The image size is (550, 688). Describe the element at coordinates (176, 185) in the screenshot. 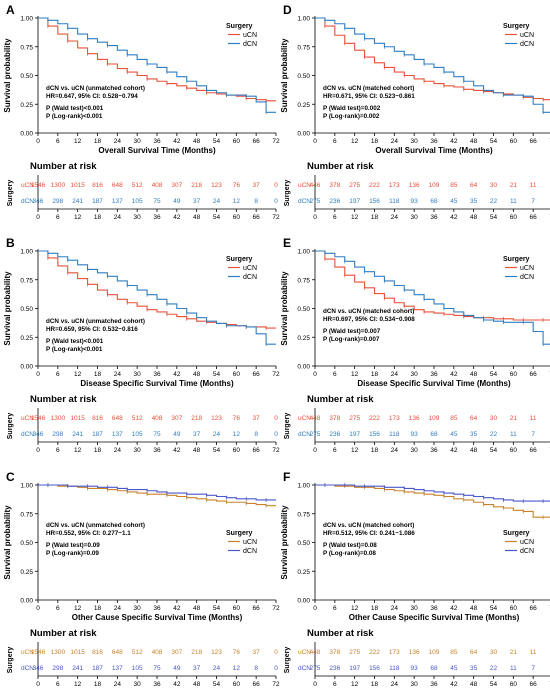

I see `risk-count-ucn: 307` at that location.